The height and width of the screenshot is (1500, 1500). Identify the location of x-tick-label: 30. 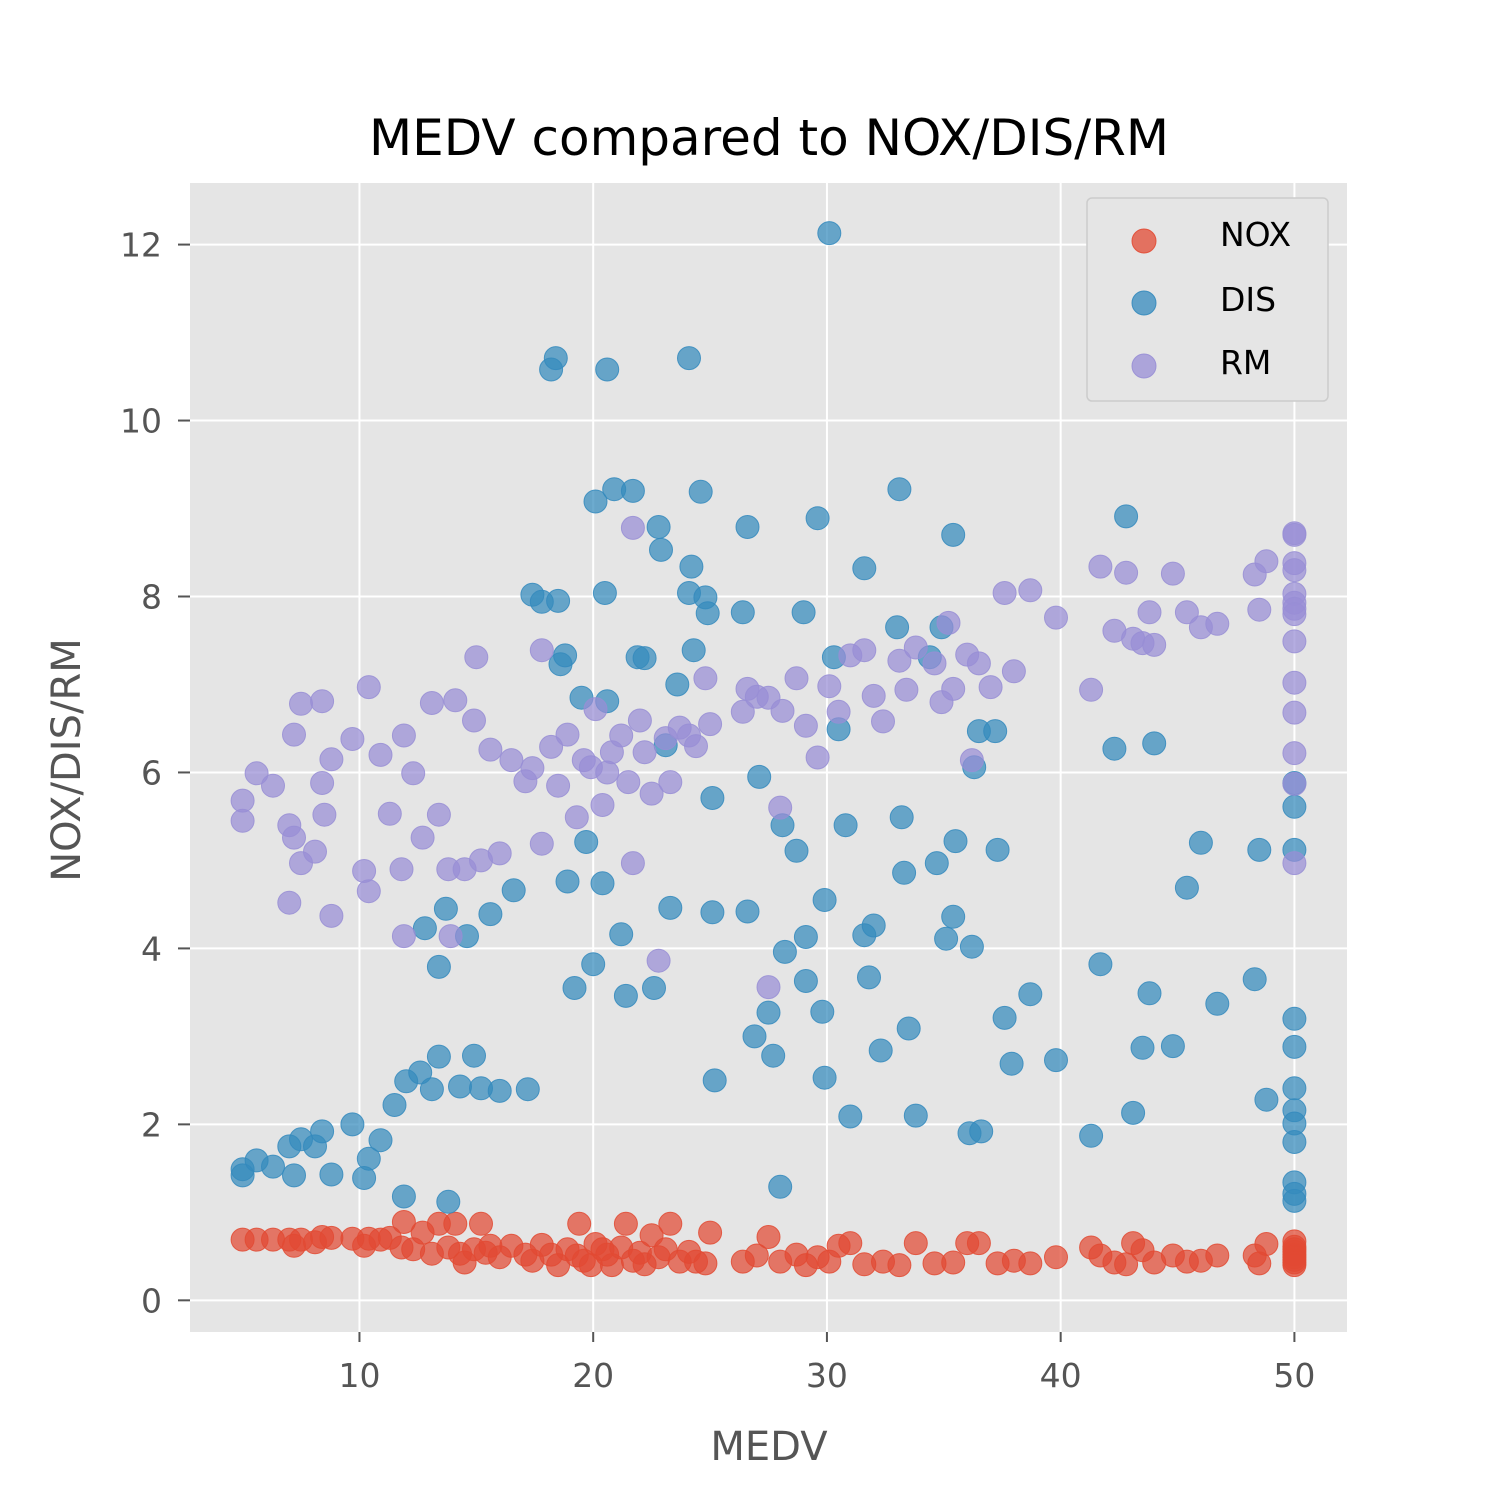
(827, 1375).